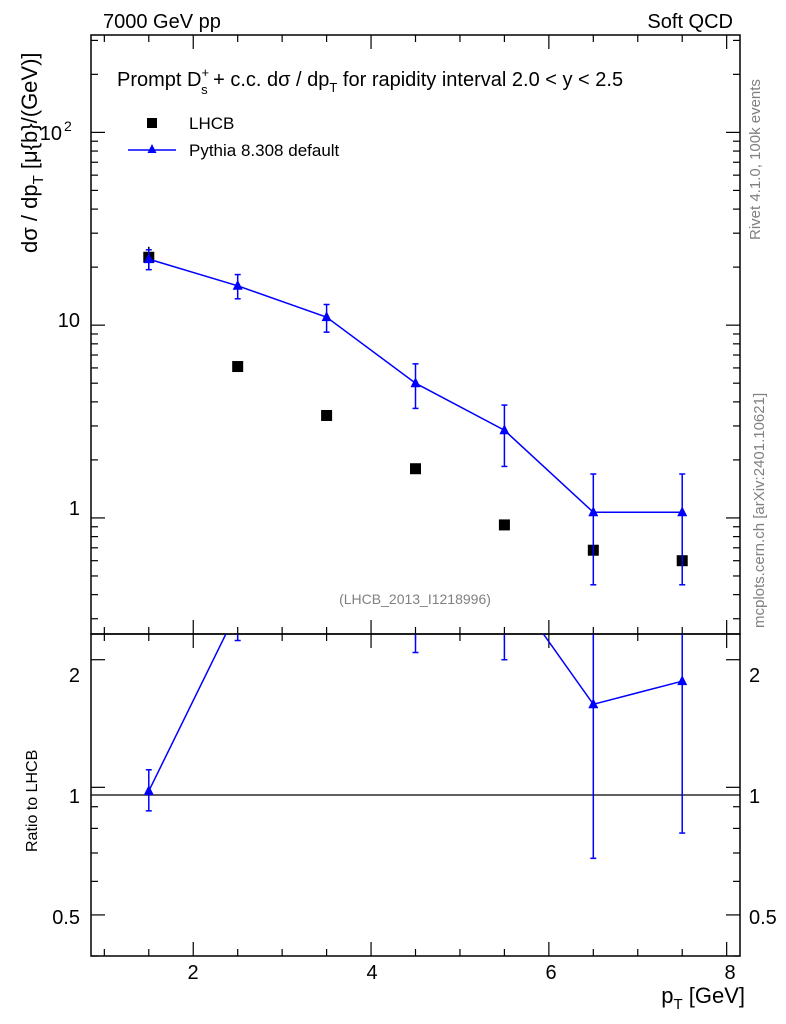 The image size is (786, 1024). Describe the element at coordinates (211, 123) in the screenshot. I see `legend-lhcb-label: LHCB` at that location.